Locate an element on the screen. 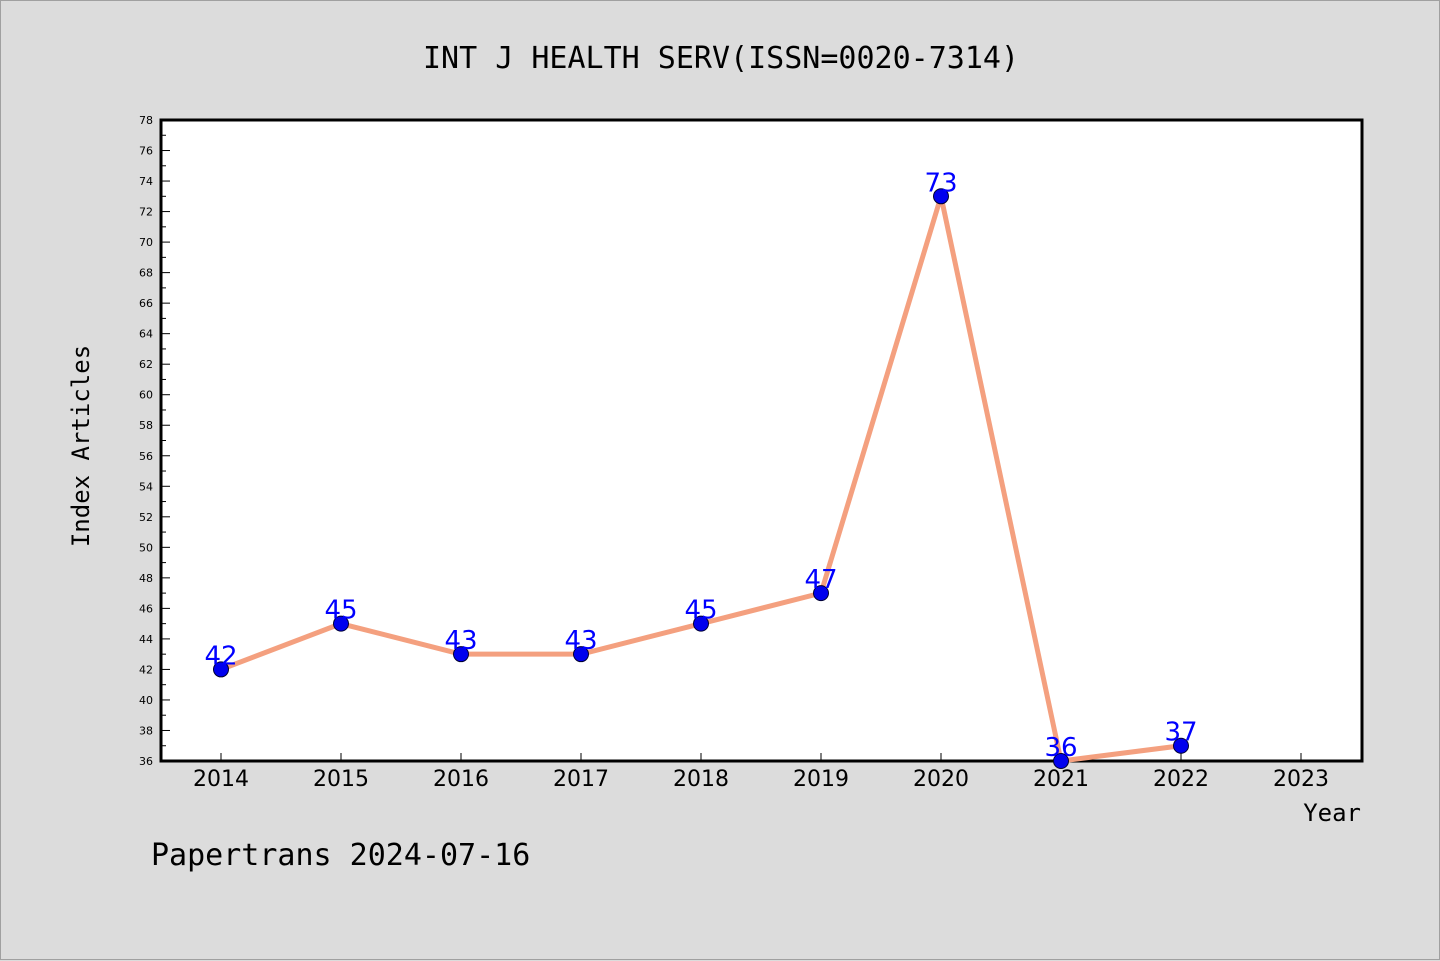 The height and width of the screenshot is (961, 1440). x-tick-label: 2020 is located at coordinates (941, 779).